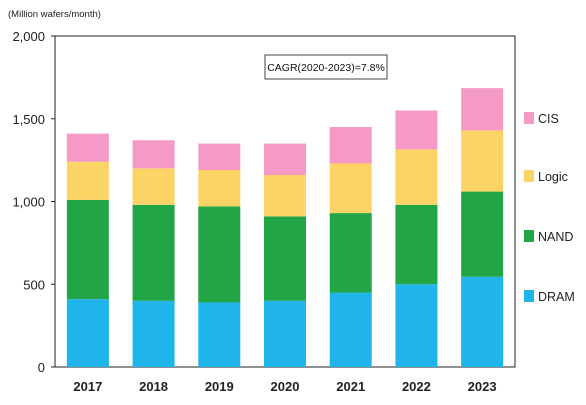 The width and height of the screenshot is (586, 405). I want to click on bar-dram-2020, so click(285, 333).